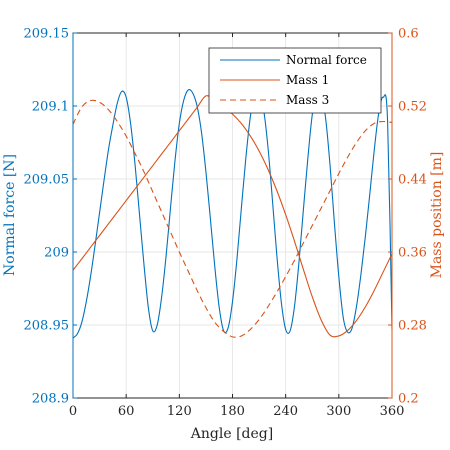 The image size is (450, 450). Describe the element at coordinates (338, 411) in the screenshot. I see `x-tick-label: 300` at that location.